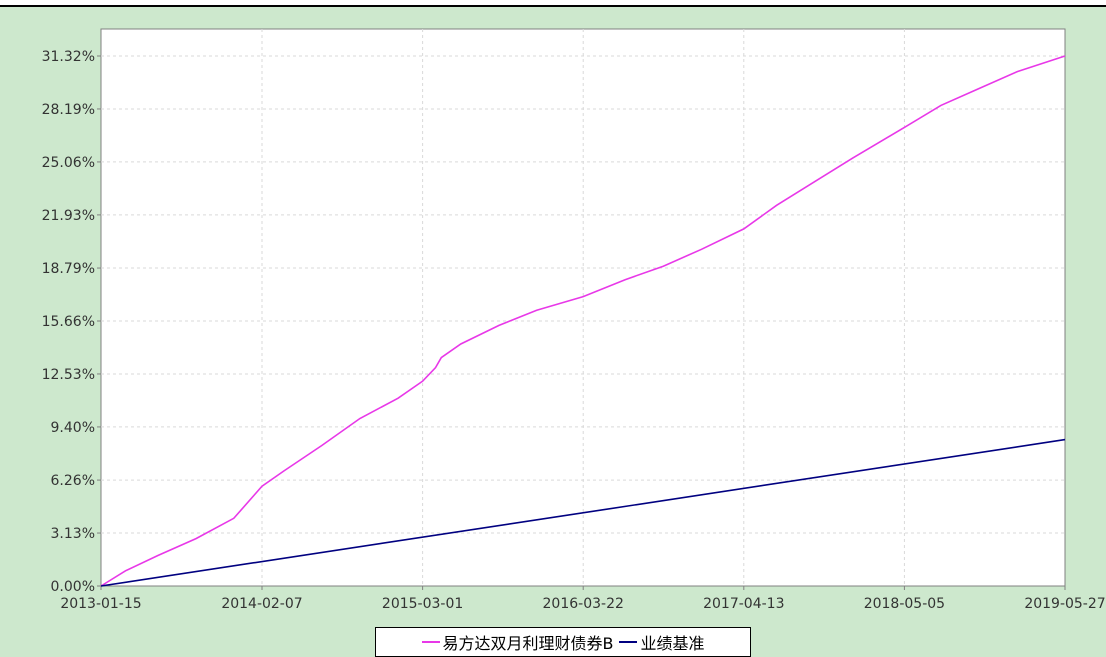  I want to click on y-tick-label: 18.79%, so click(68, 269).